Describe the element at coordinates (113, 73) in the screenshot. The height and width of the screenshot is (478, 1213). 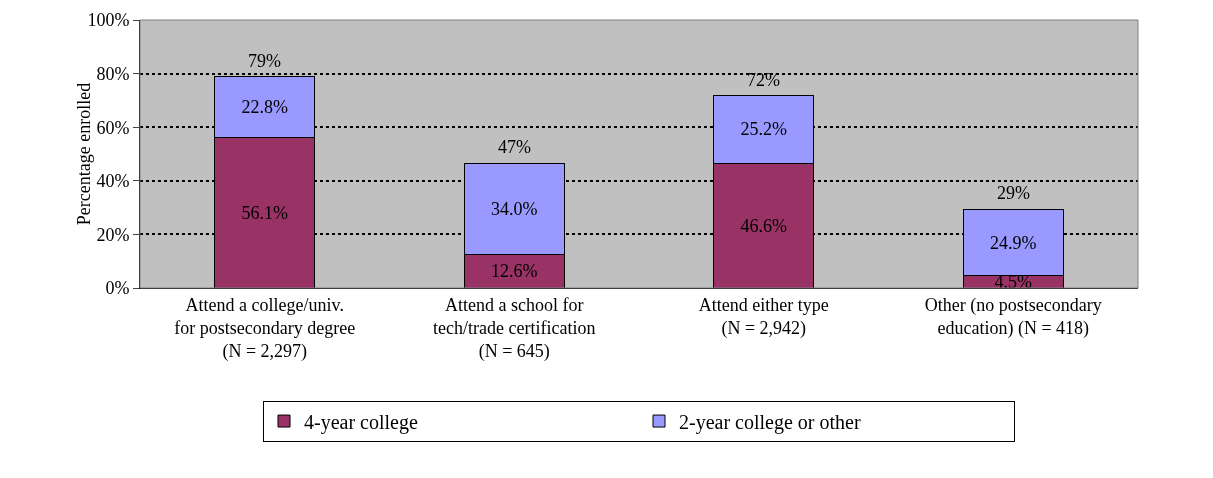
I see `y-tick-label: 80%` at that location.